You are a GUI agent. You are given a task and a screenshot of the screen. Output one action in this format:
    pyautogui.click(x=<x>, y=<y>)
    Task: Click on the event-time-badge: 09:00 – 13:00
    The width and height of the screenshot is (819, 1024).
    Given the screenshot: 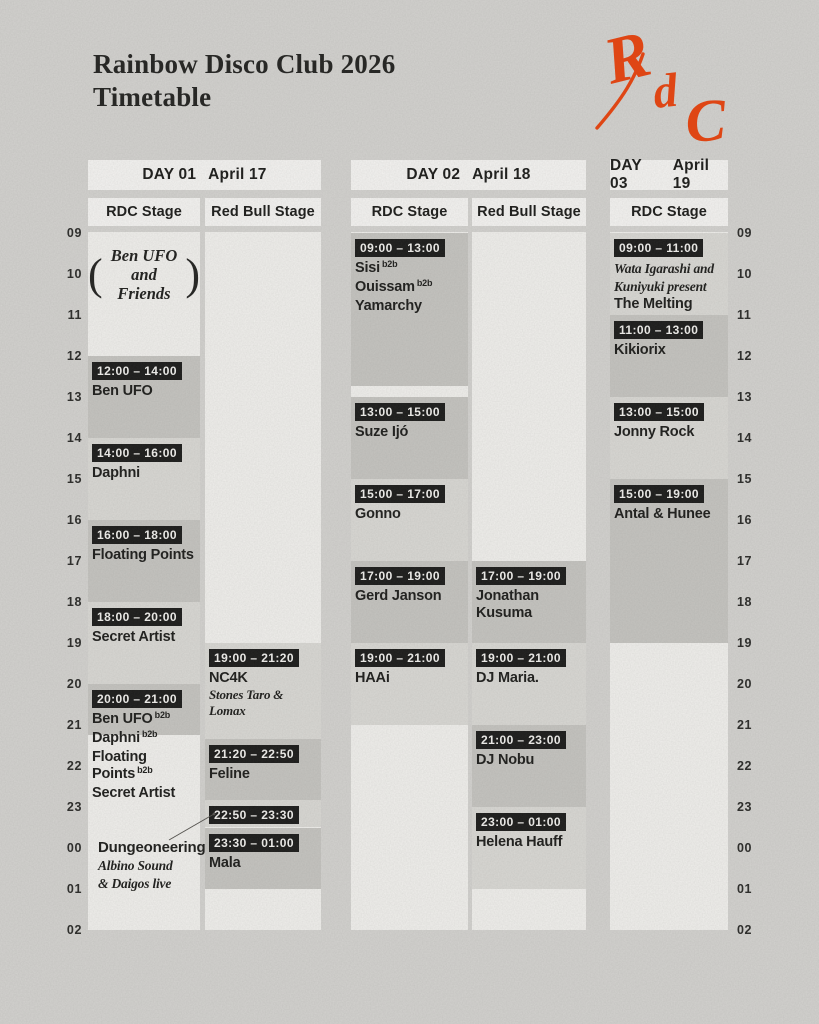 What is the action you would take?
    pyautogui.click(x=400, y=248)
    